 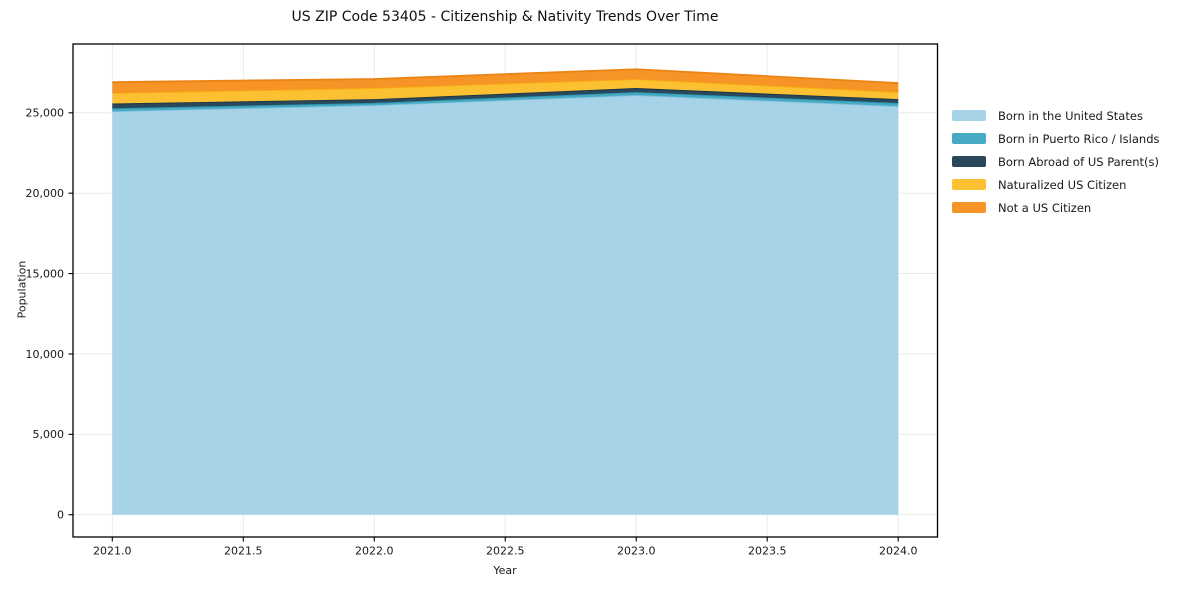 I want to click on area-not-a-us-citizen, so click(x=505, y=81).